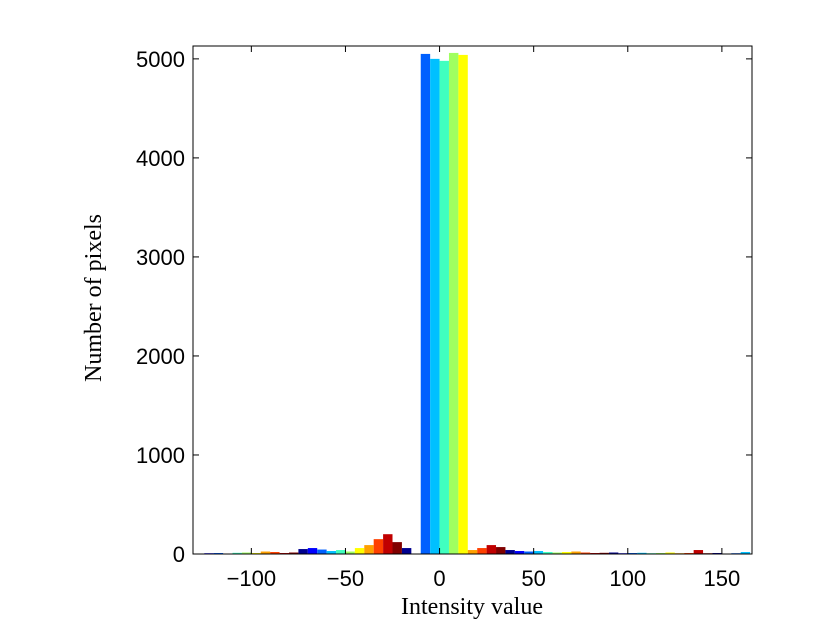 Image resolution: width=830 pixels, height=624 pixels. What do you see at coordinates (345, 578) in the screenshot?
I see `x-tick-label: −50` at bounding box center [345, 578].